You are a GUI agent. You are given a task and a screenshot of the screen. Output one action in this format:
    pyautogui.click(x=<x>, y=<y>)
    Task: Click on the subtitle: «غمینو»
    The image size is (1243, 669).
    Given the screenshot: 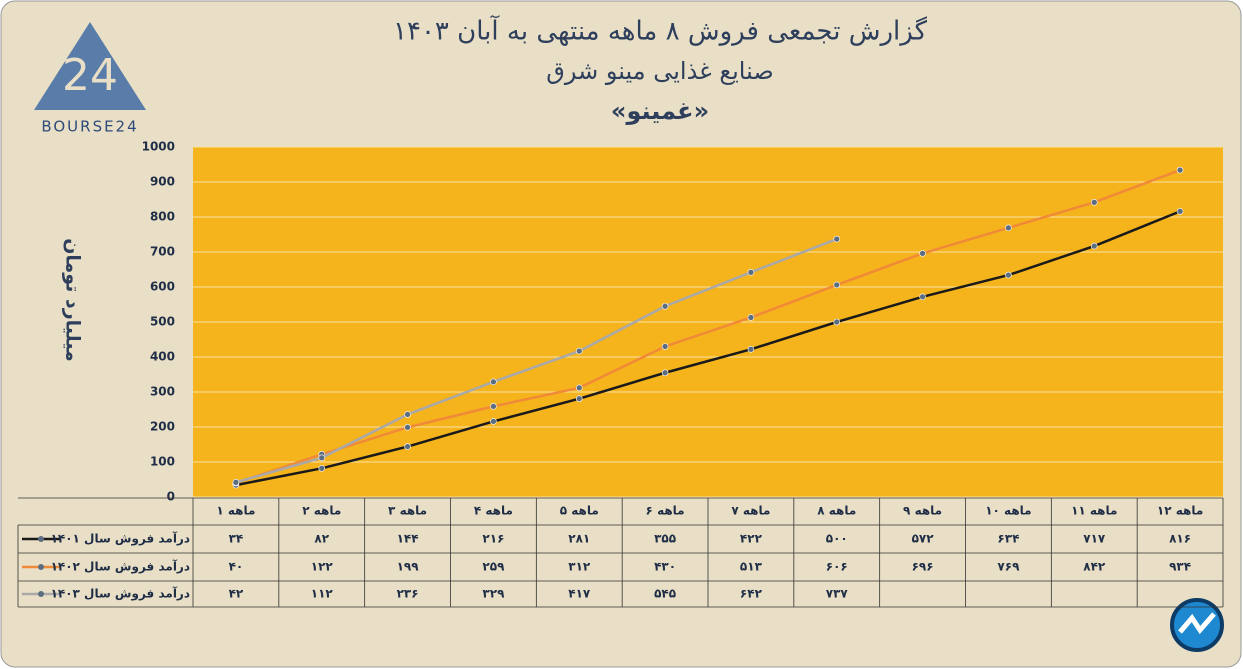 What is the action you would take?
    pyautogui.click(x=660, y=111)
    